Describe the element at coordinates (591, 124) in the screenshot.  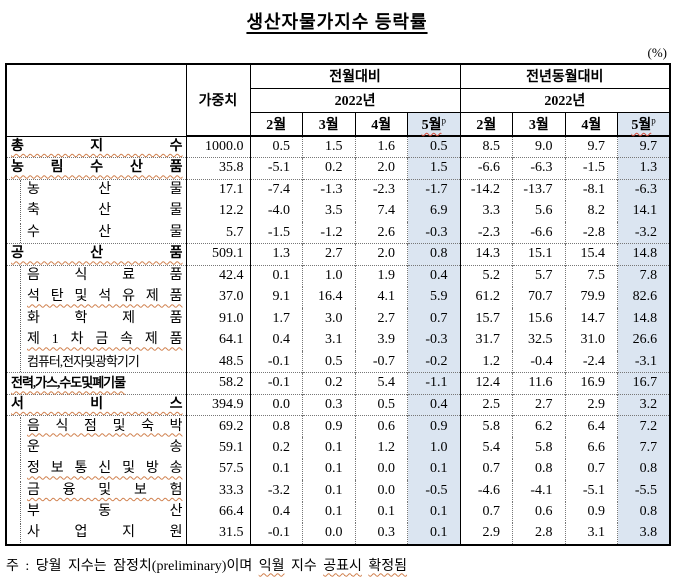
I see `month-header: 4월` at that location.